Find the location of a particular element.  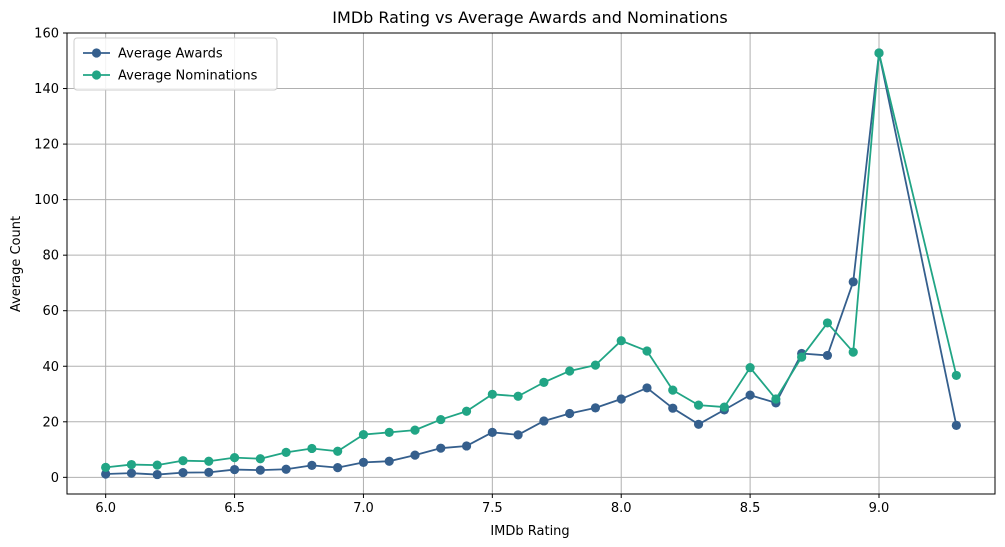

legend-marker-average-nominations is located at coordinates (96, 75).